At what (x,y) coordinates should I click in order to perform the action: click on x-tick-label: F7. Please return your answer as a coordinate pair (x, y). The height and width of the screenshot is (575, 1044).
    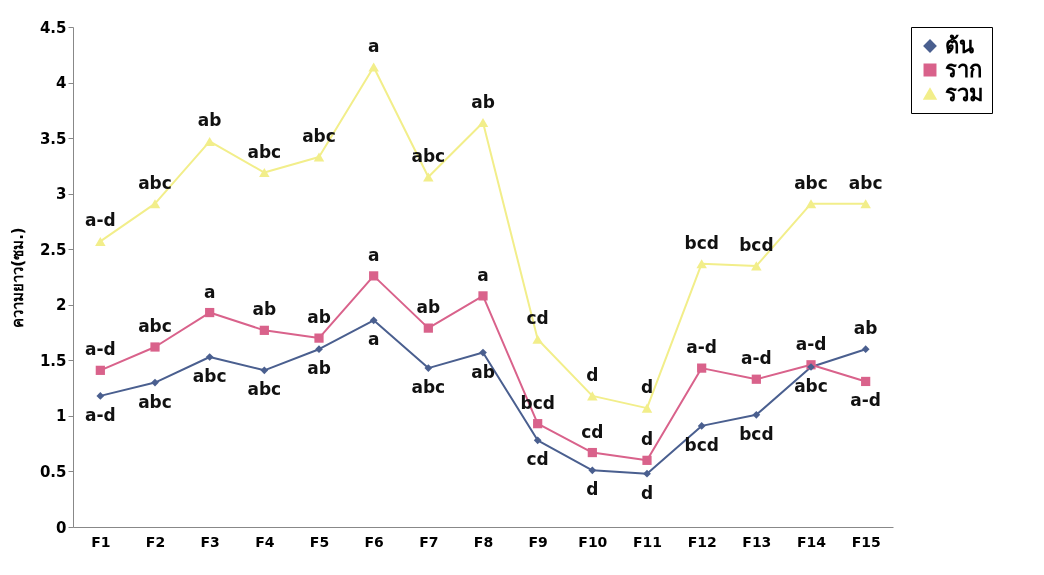
    Looking at the image, I should click on (429, 541).